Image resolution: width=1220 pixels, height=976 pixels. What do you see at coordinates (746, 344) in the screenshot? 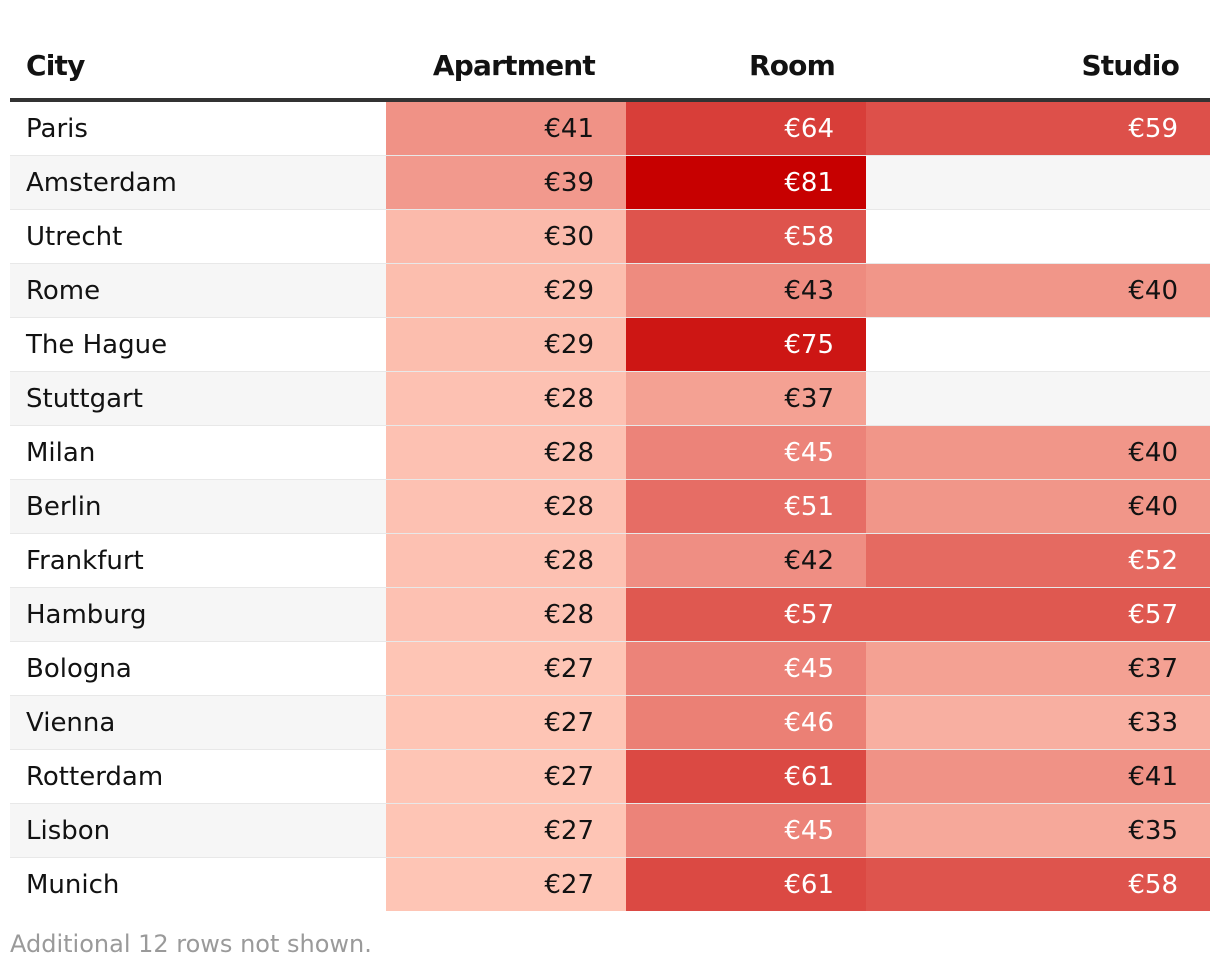
I see `room-price-cell: €75` at bounding box center [746, 344].